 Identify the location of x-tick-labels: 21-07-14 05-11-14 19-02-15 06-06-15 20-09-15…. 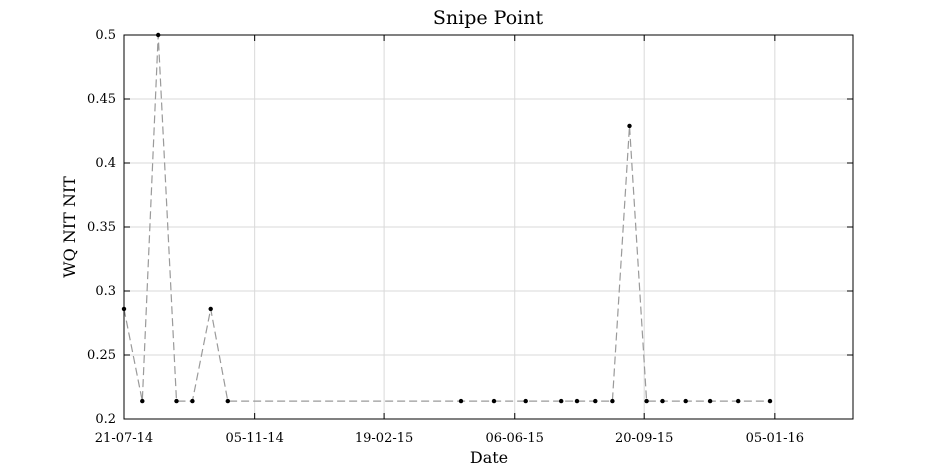
(449, 438).